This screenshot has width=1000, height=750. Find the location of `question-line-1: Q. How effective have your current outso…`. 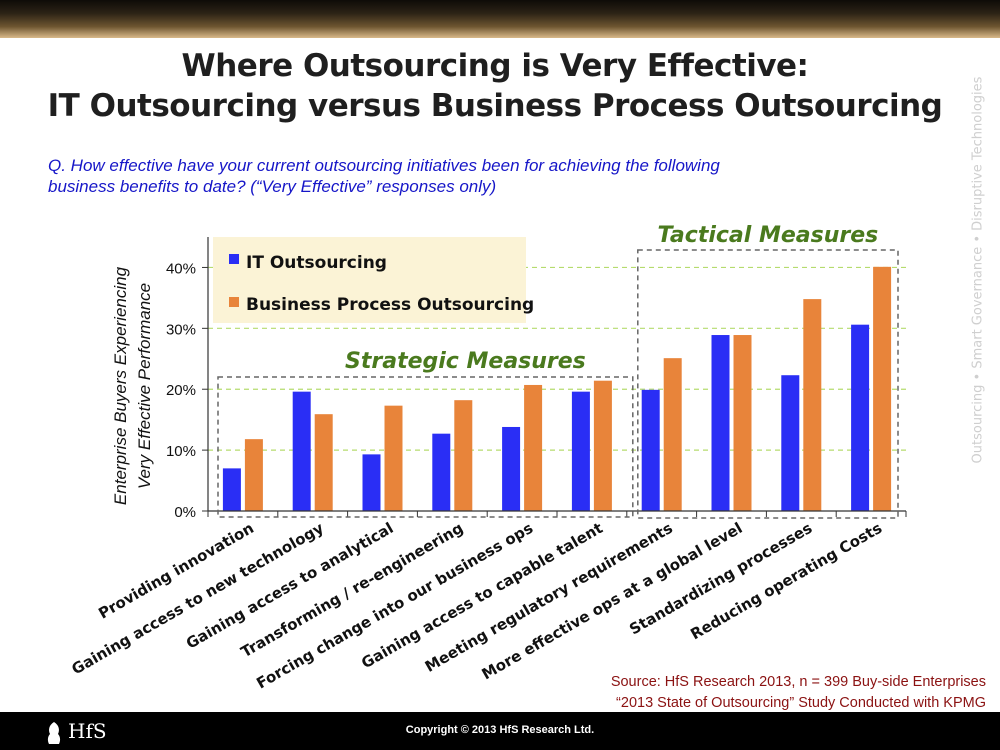

question-line-1: Q. How effective have your current outso… is located at coordinates (384, 165).